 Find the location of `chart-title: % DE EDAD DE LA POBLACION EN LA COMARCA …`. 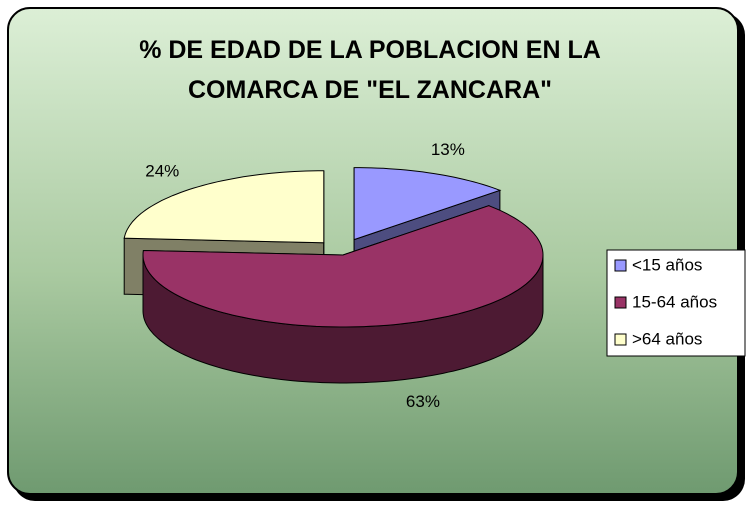

chart-title: % DE EDAD DE LA POBLACION EN LA COMARCA … is located at coordinates (370, 70).